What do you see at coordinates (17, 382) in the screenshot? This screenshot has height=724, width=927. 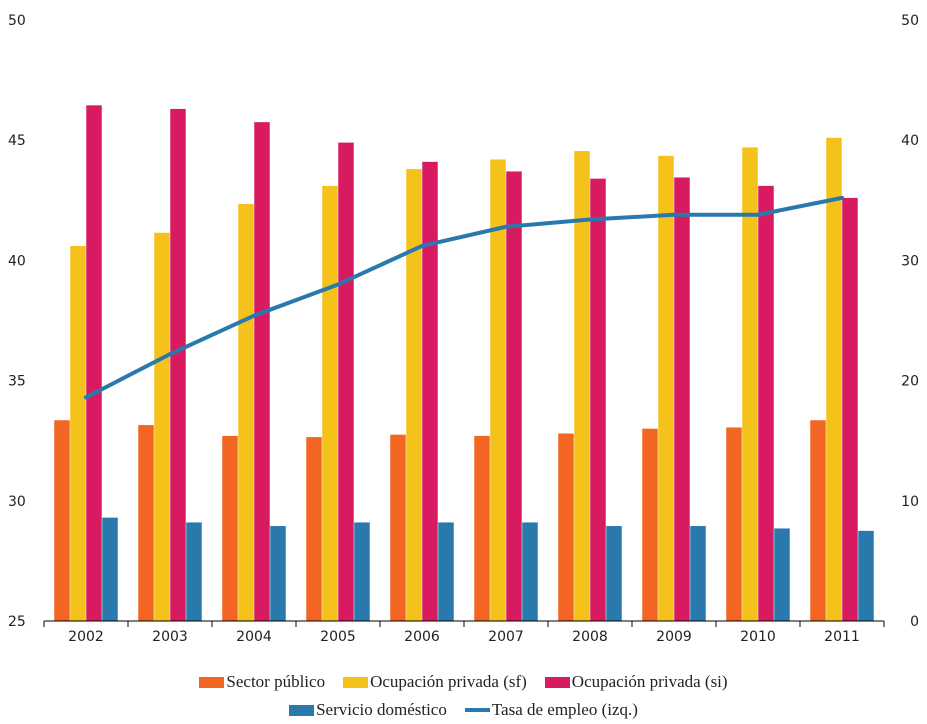 I see `left-tick-label: 35` at bounding box center [17, 382].